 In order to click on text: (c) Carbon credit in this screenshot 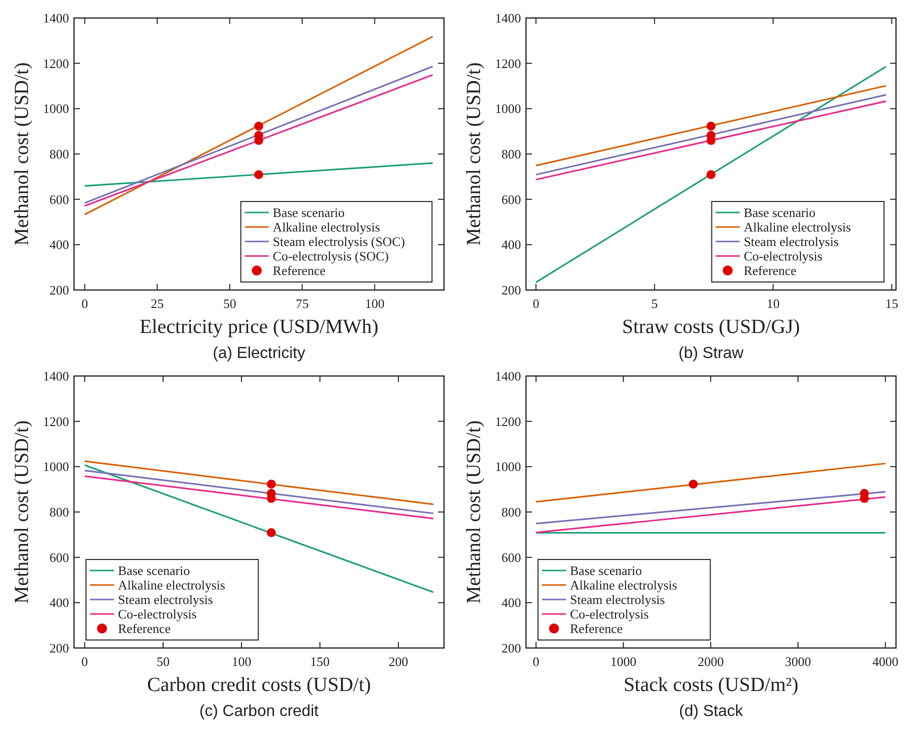, I will do `click(259, 711)`.